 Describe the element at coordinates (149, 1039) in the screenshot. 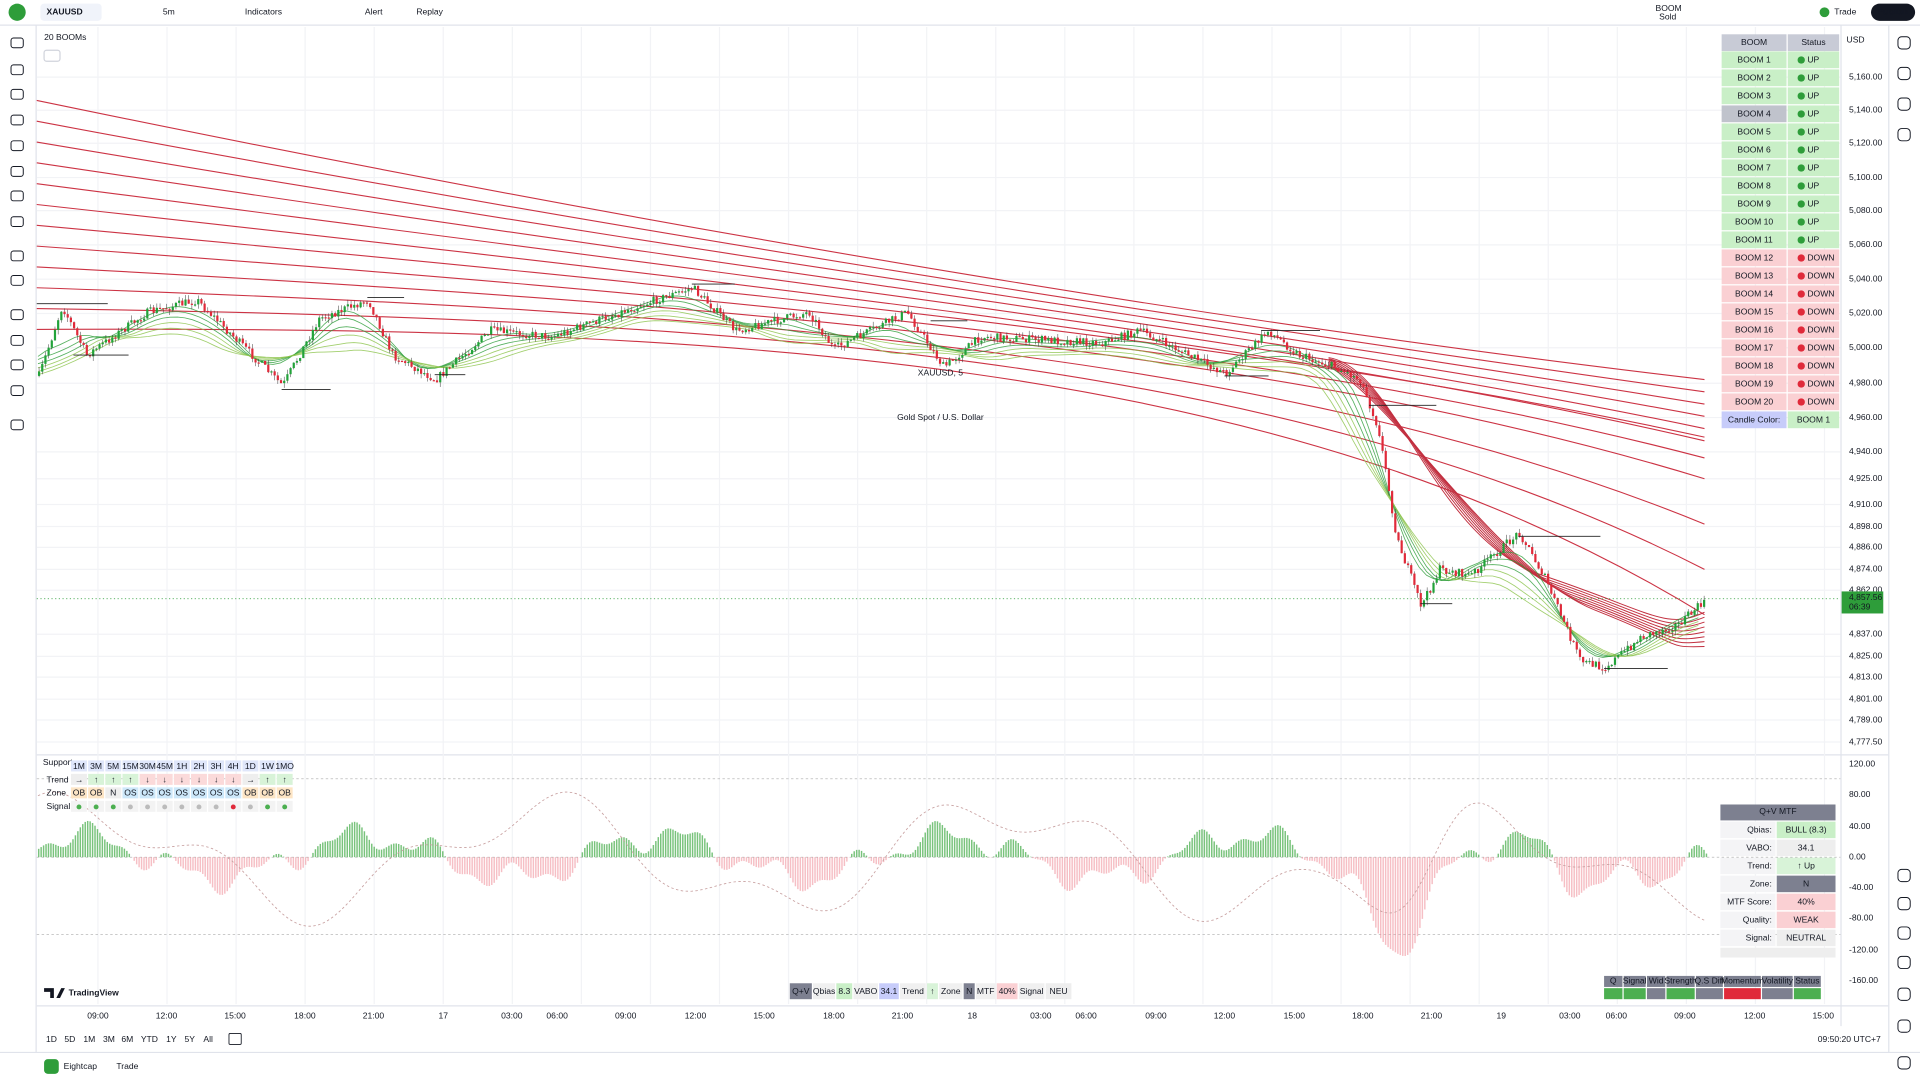

I see `period-button: YTD` at that location.